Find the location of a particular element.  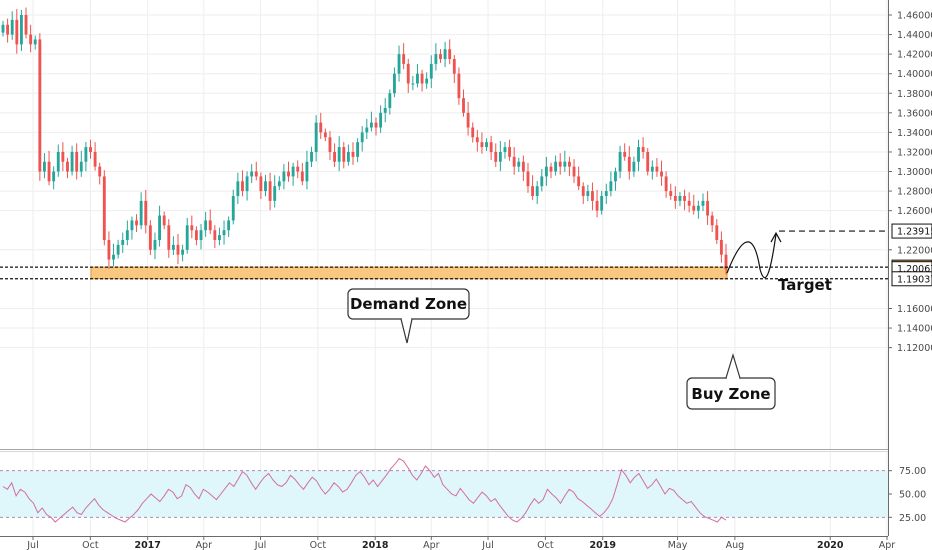

price-tick-label: 1.26000 is located at coordinates (914, 211).